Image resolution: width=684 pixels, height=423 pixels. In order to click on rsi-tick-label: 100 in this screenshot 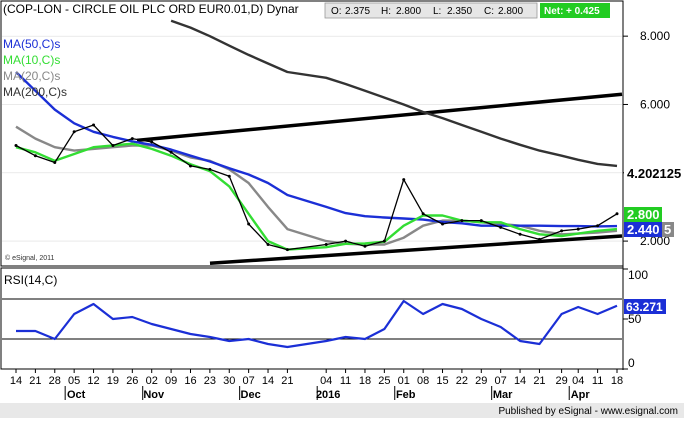, I will do `click(638, 275)`.